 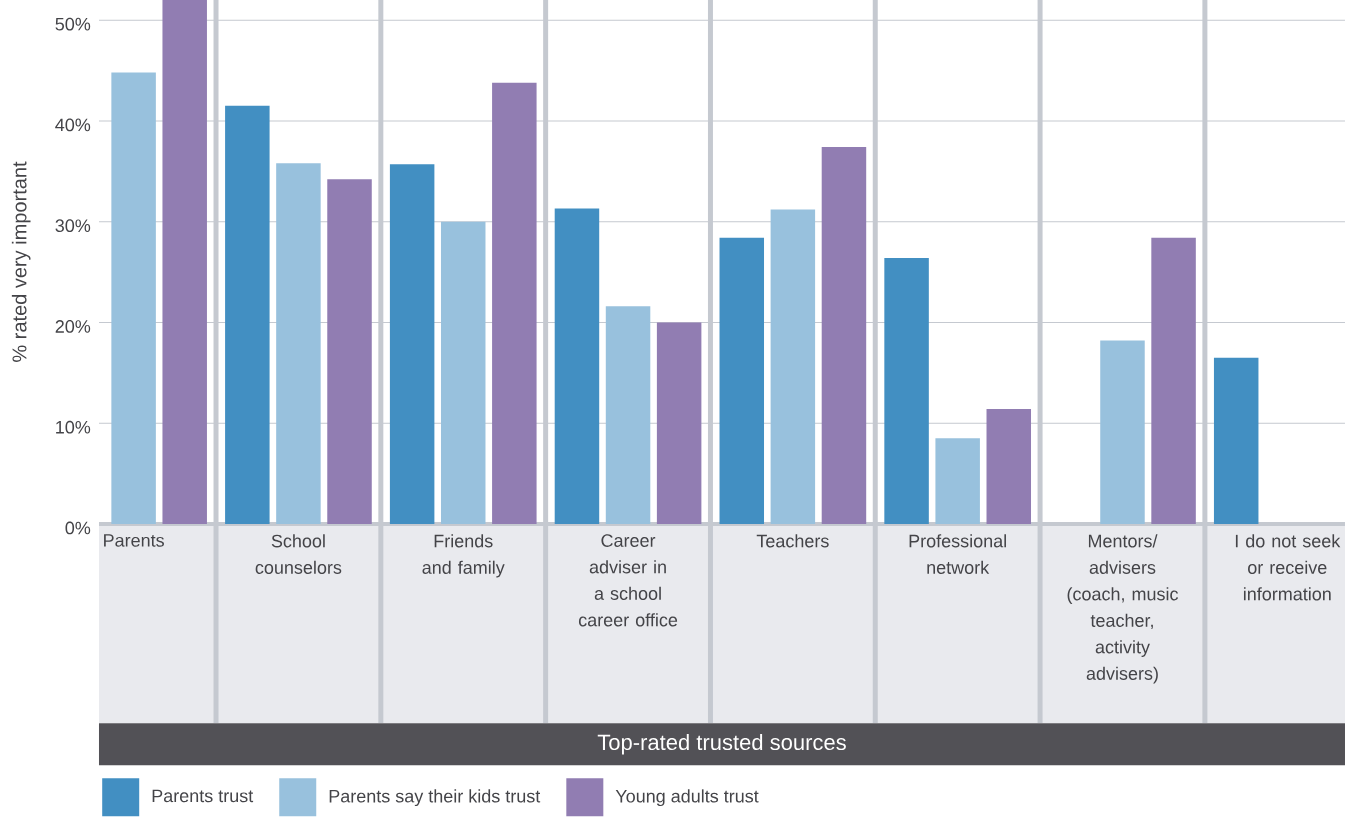 I want to click on x-tick-label: Teachers, so click(x=792, y=541).